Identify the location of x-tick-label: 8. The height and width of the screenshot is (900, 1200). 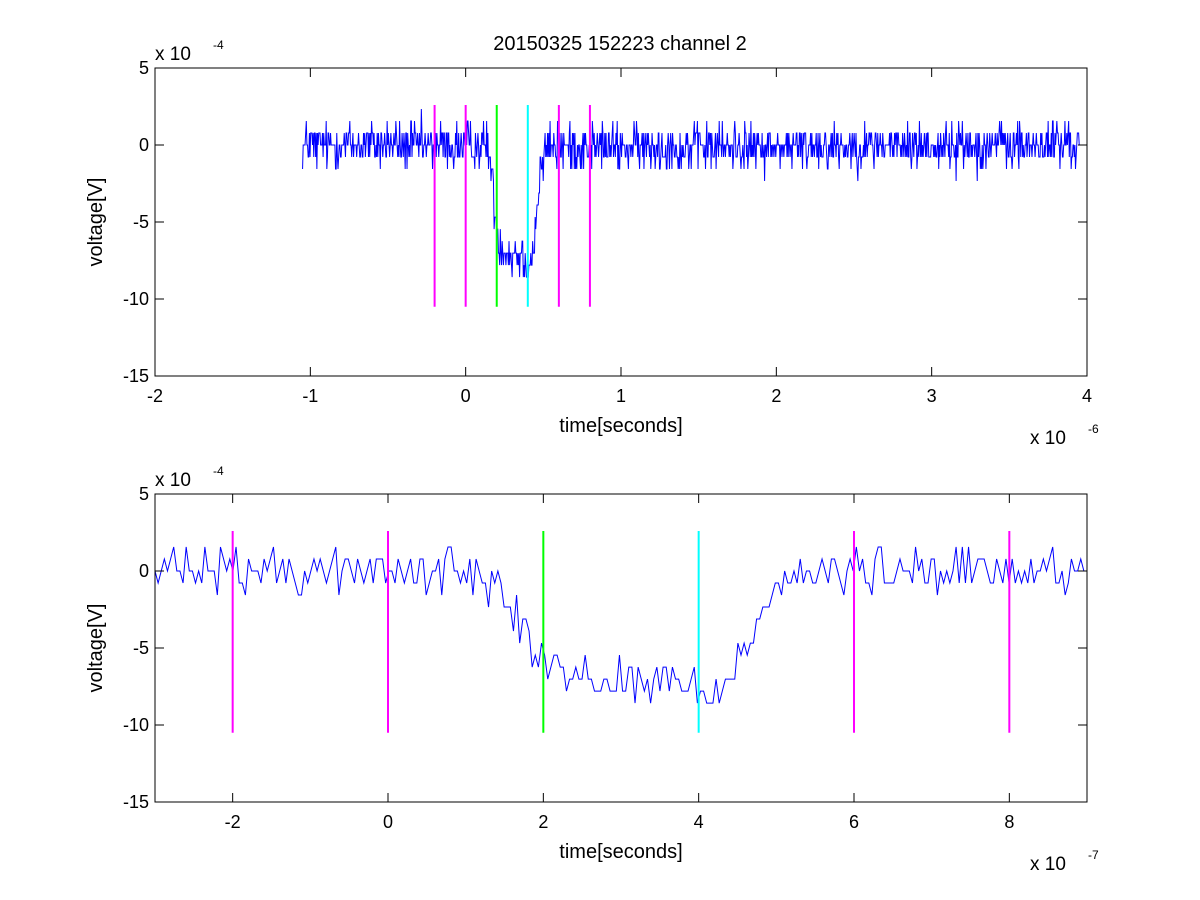
(1009, 822).